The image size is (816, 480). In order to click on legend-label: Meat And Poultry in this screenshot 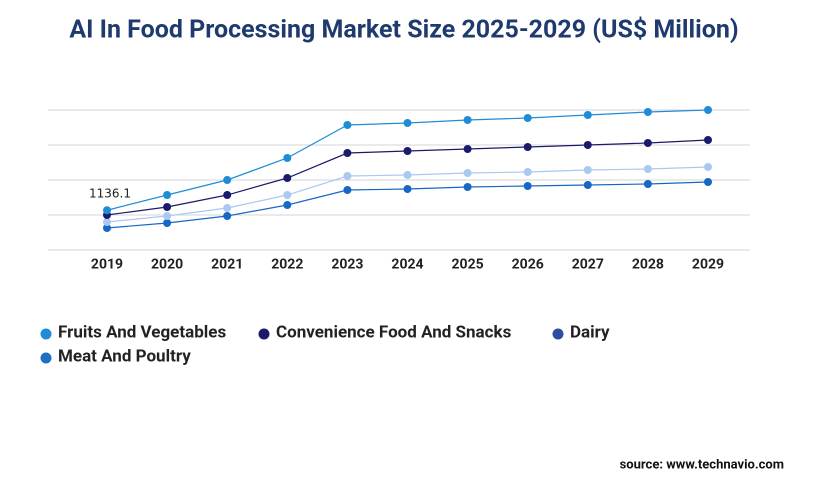, I will do `click(124, 356)`.